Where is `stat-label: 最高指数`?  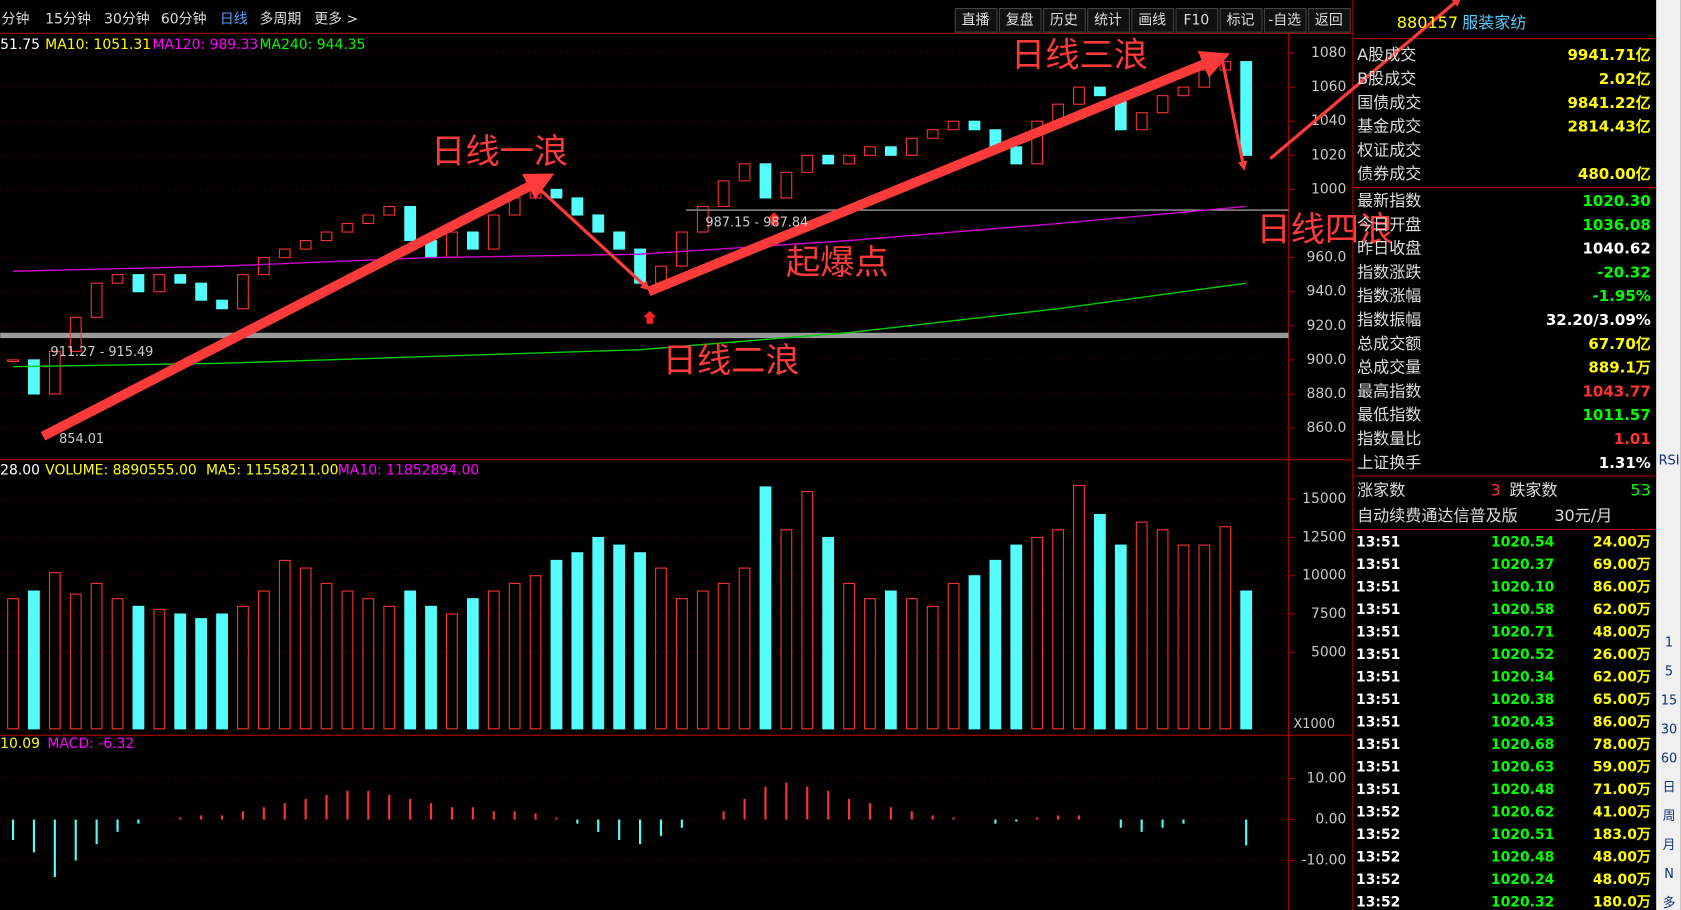
stat-label: 最高指数 is located at coordinates (1389, 390).